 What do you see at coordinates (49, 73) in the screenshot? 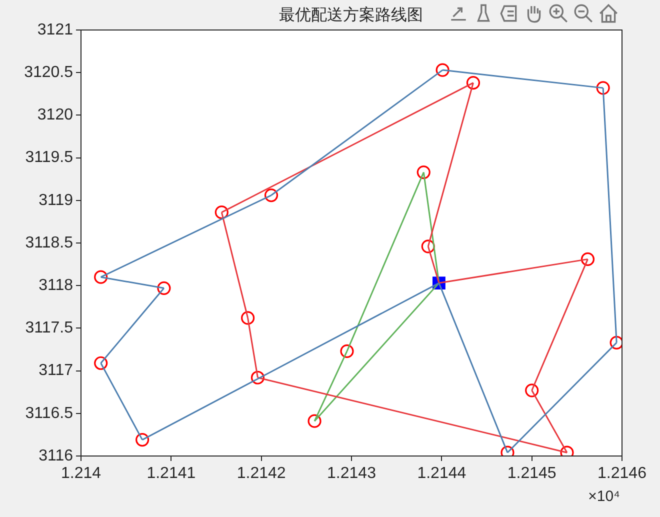
I see `y-tick-label: 3120.5` at bounding box center [49, 73].